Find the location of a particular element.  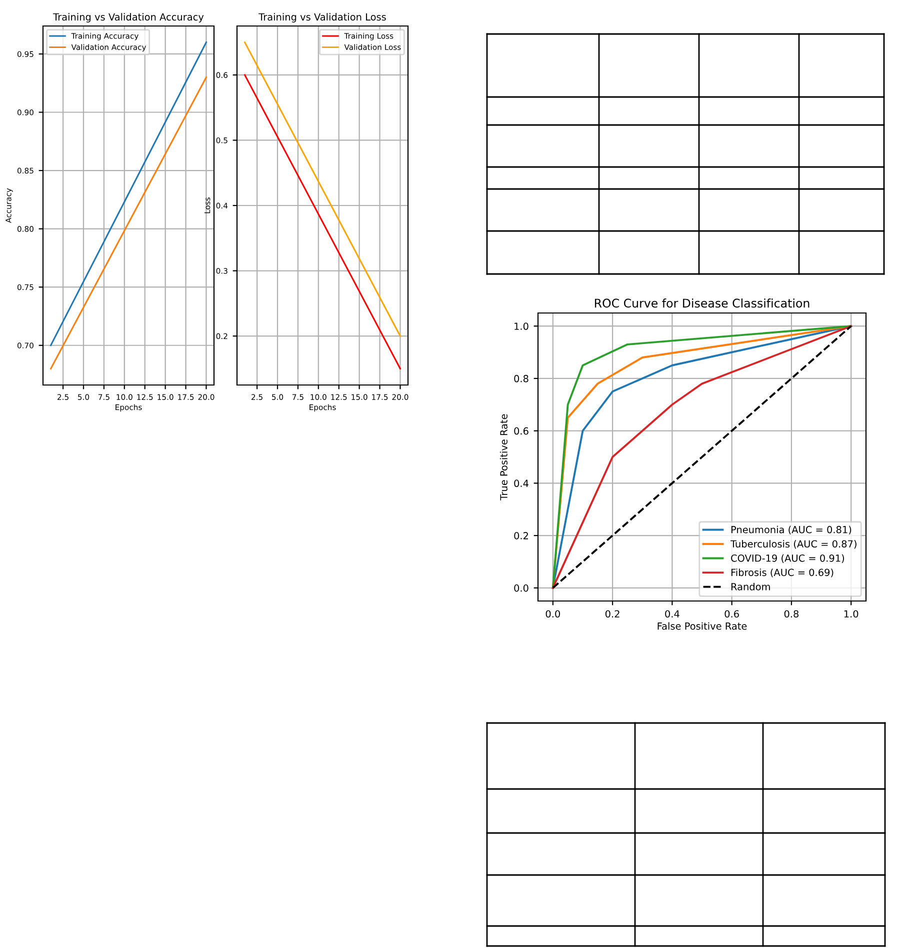

legend-label: Random is located at coordinates (750, 586).